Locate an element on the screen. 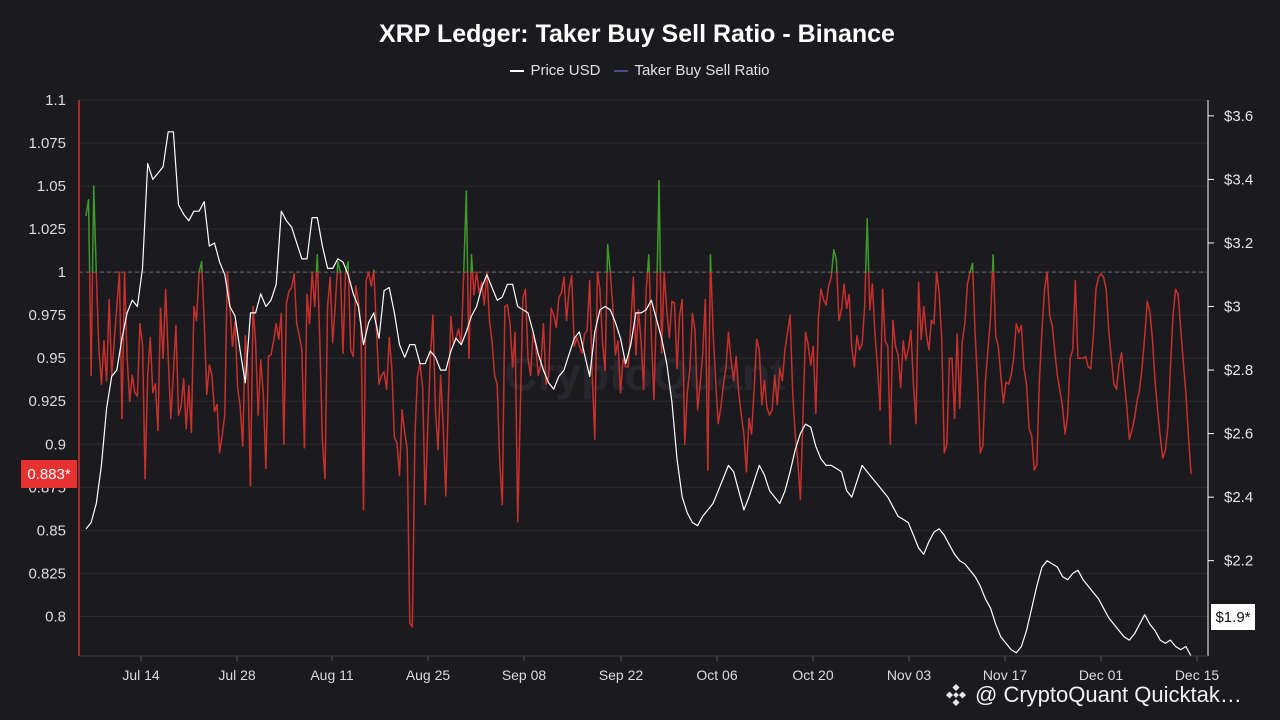 The image size is (1280, 720). right-tick-label: $2.2 is located at coordinates (1238, 561).